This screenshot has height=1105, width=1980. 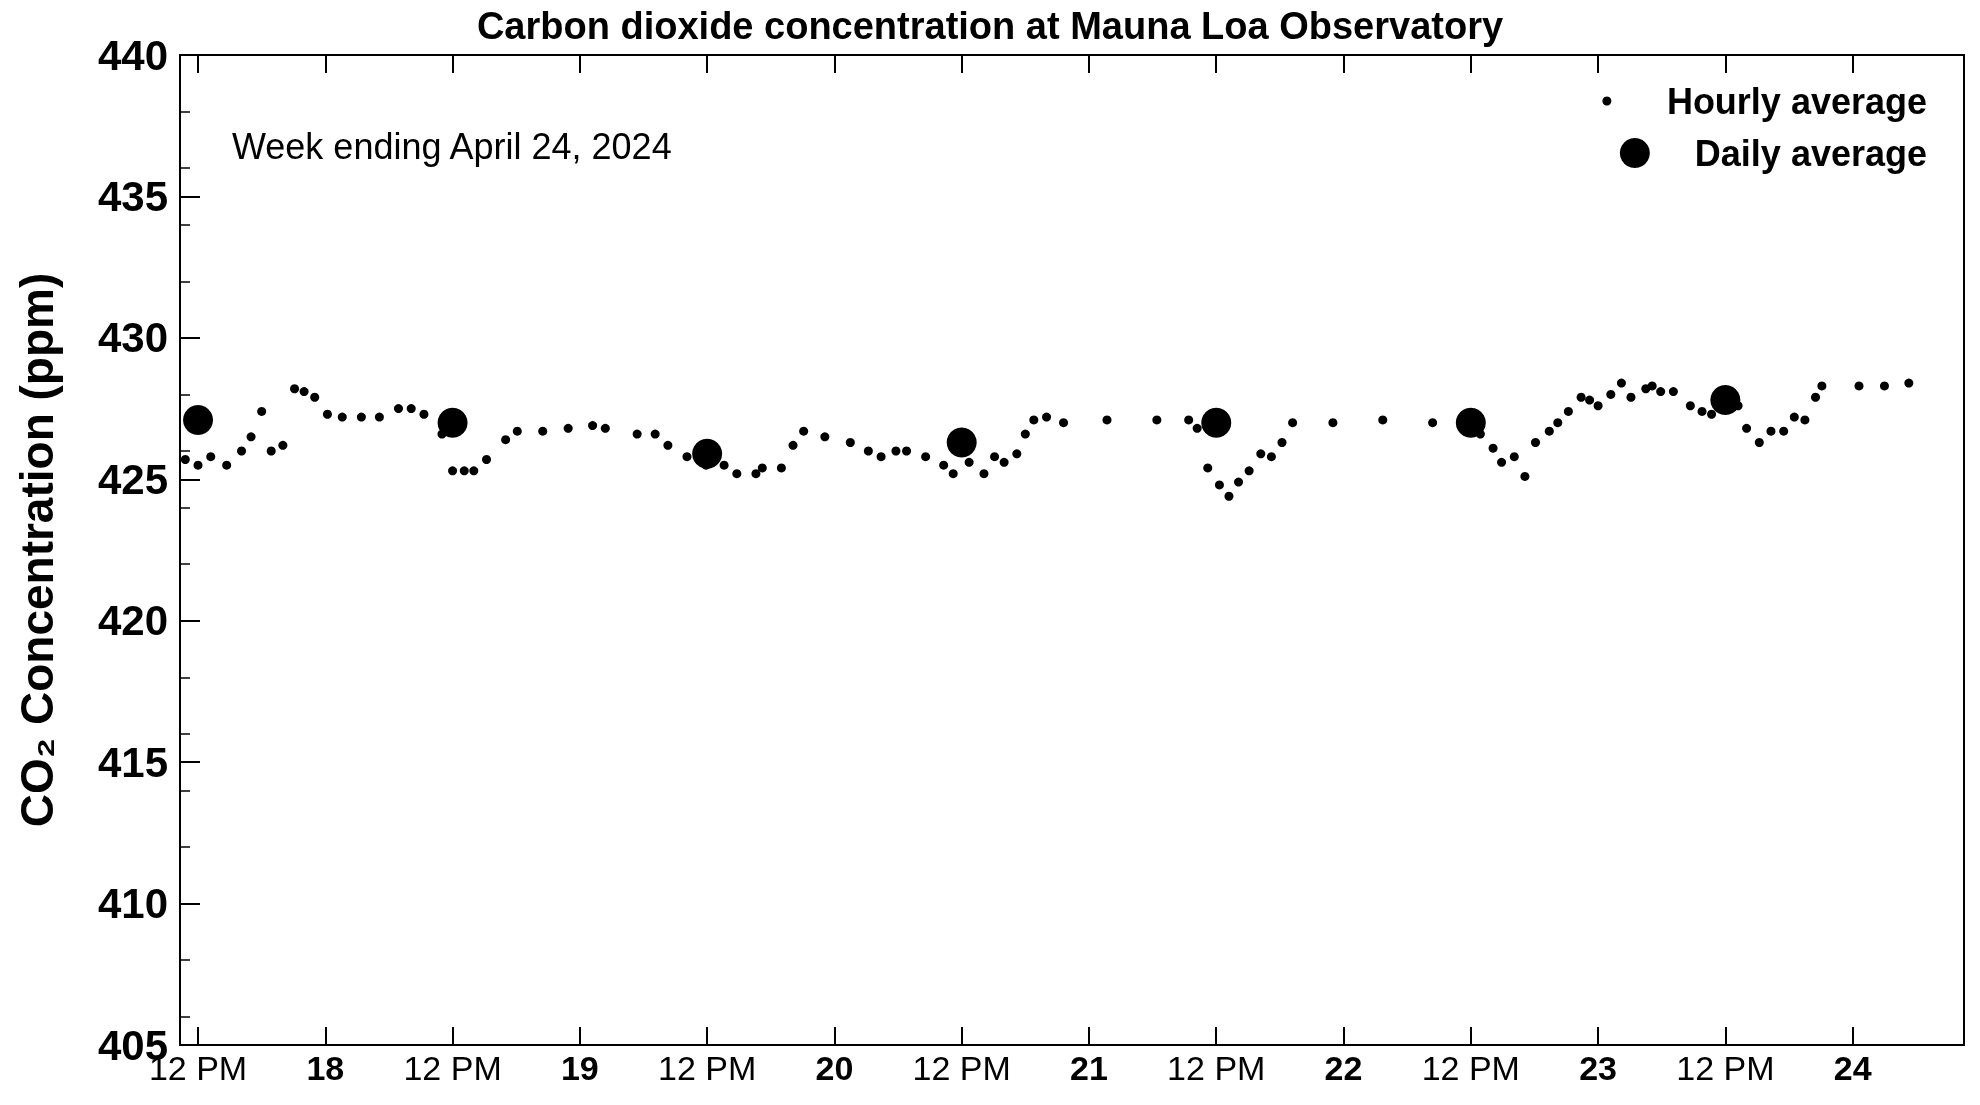 I want to click on x-tick-label: 23, so click(x=1598, y=1068).